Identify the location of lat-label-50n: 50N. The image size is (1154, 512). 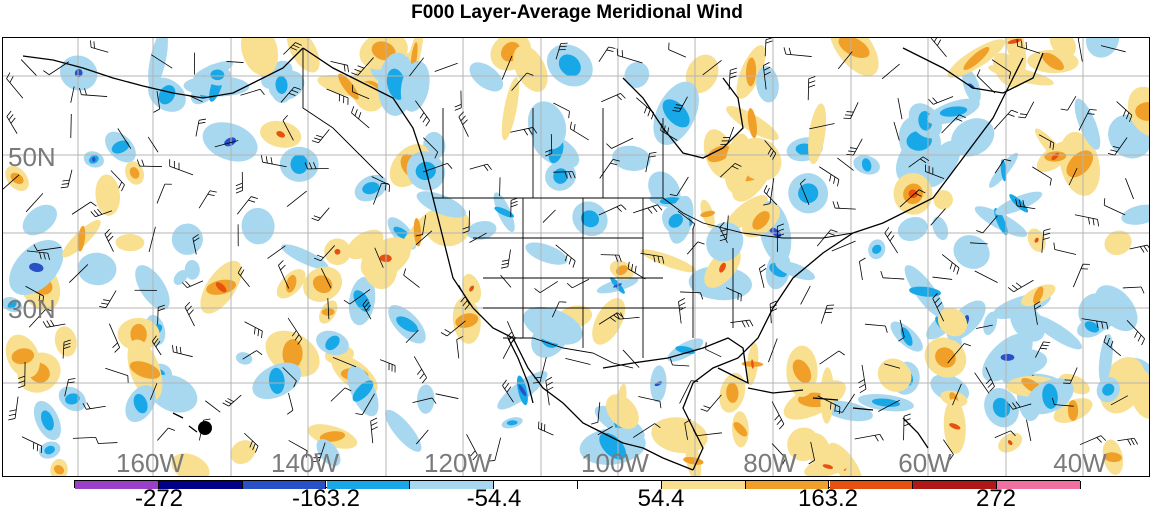
(32, 157).